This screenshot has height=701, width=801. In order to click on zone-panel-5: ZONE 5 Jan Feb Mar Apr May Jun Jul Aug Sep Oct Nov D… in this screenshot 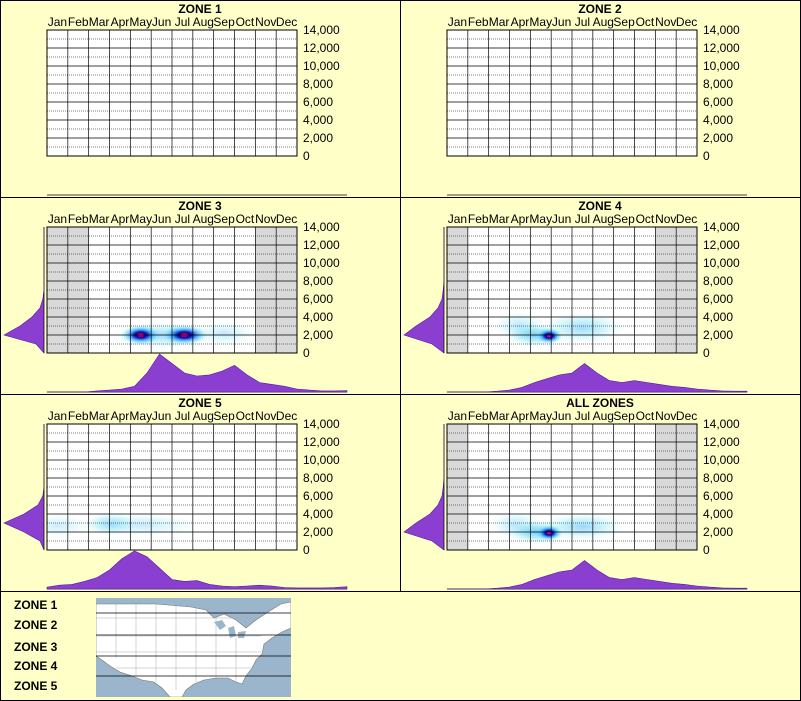, I will do `click(175, 493)`.